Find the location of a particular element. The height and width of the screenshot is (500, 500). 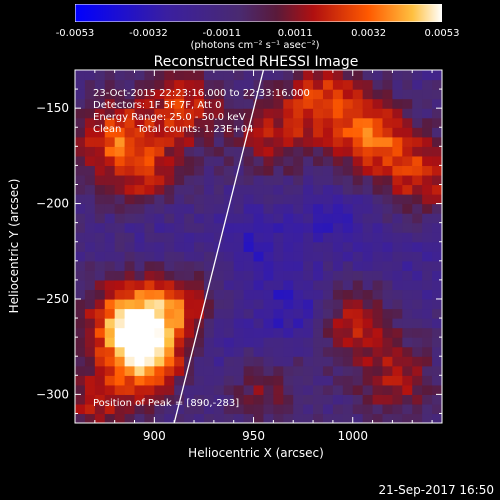

y-tick-label: −200 is located at coordinates (52, 204).